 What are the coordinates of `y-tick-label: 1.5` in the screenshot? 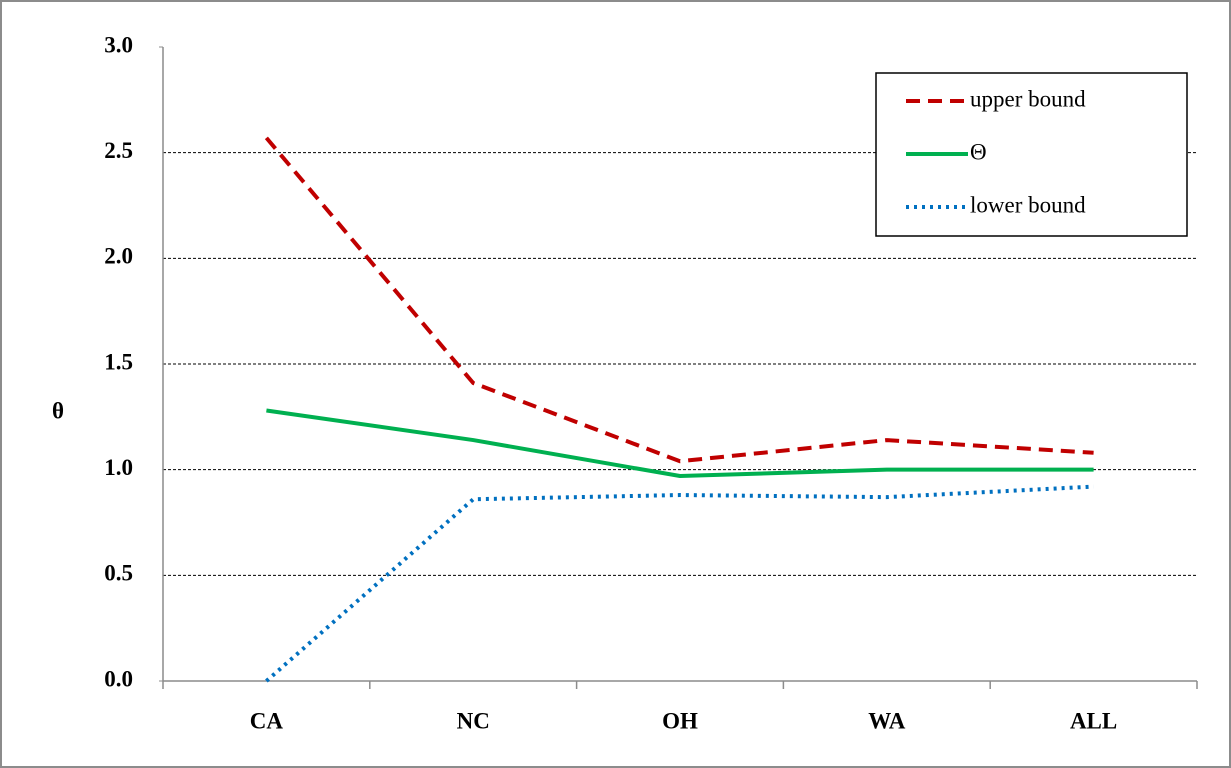 It's located at (118, 361).